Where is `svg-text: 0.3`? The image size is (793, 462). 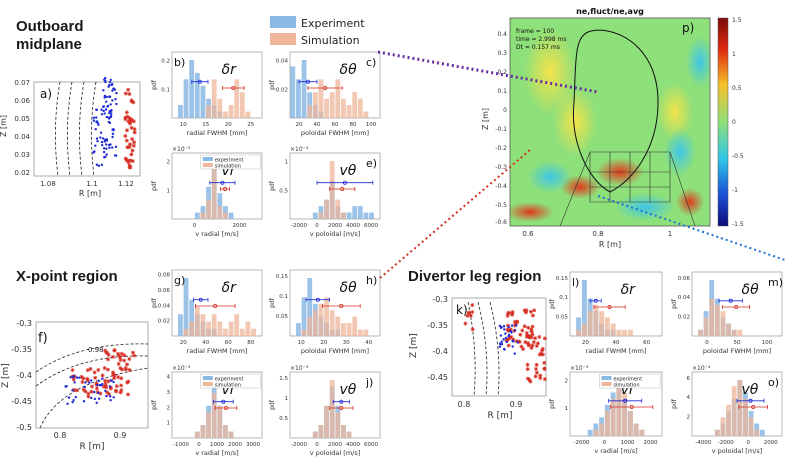 svg-text: 0.3 is located at coordinates (502, 53).